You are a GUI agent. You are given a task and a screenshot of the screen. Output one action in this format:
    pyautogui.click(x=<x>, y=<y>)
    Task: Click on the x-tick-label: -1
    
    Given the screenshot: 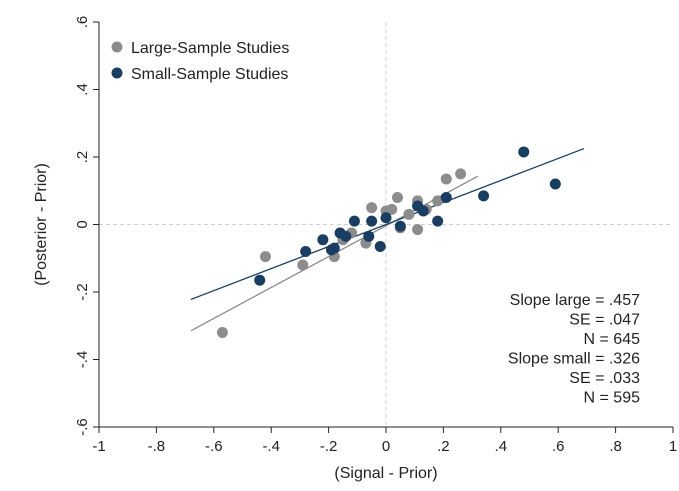 What is the action you would take?
    pyautogui.click(x=98, y=446)
    